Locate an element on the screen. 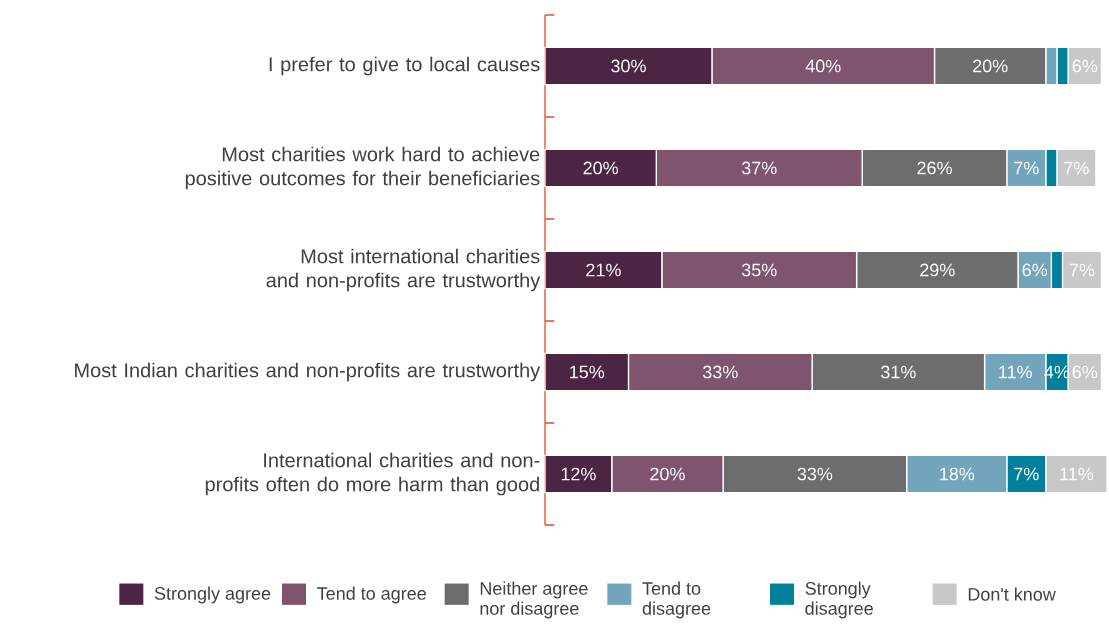 This screenshot has width=1109, height=635. y-tick-label: International charities and non-profits often do more harm than good is located at coordinates (372, 474).